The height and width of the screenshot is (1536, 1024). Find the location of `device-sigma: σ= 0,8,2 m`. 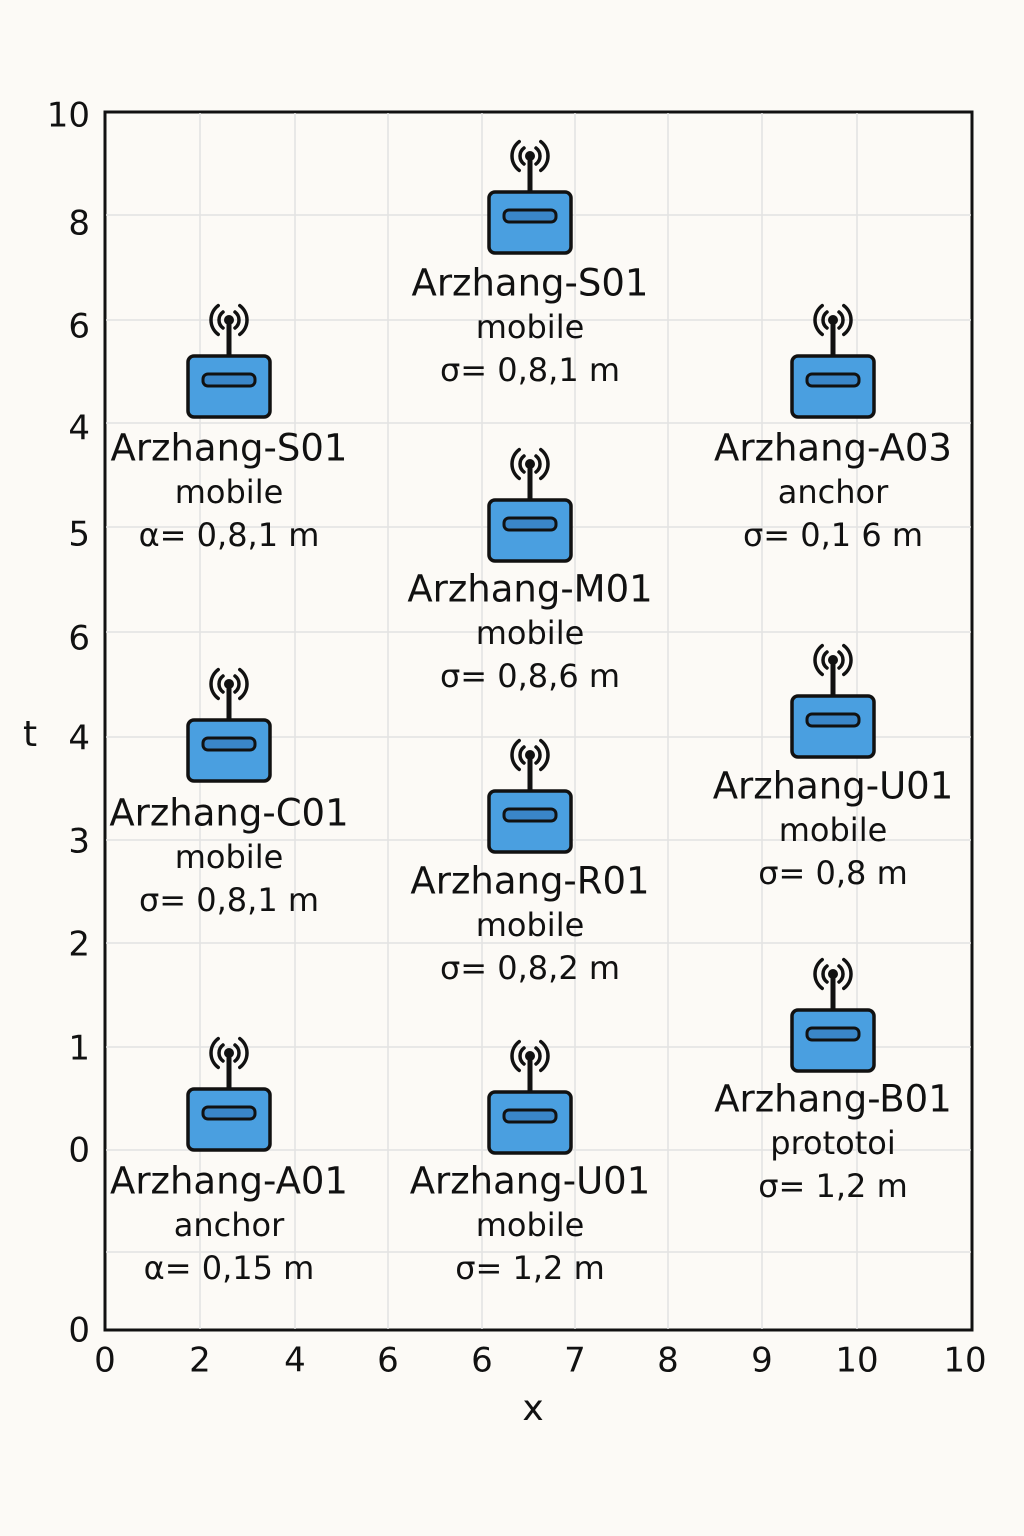

device-sigma: σ= 0,8,2 m is located at coordinates (530, 968).